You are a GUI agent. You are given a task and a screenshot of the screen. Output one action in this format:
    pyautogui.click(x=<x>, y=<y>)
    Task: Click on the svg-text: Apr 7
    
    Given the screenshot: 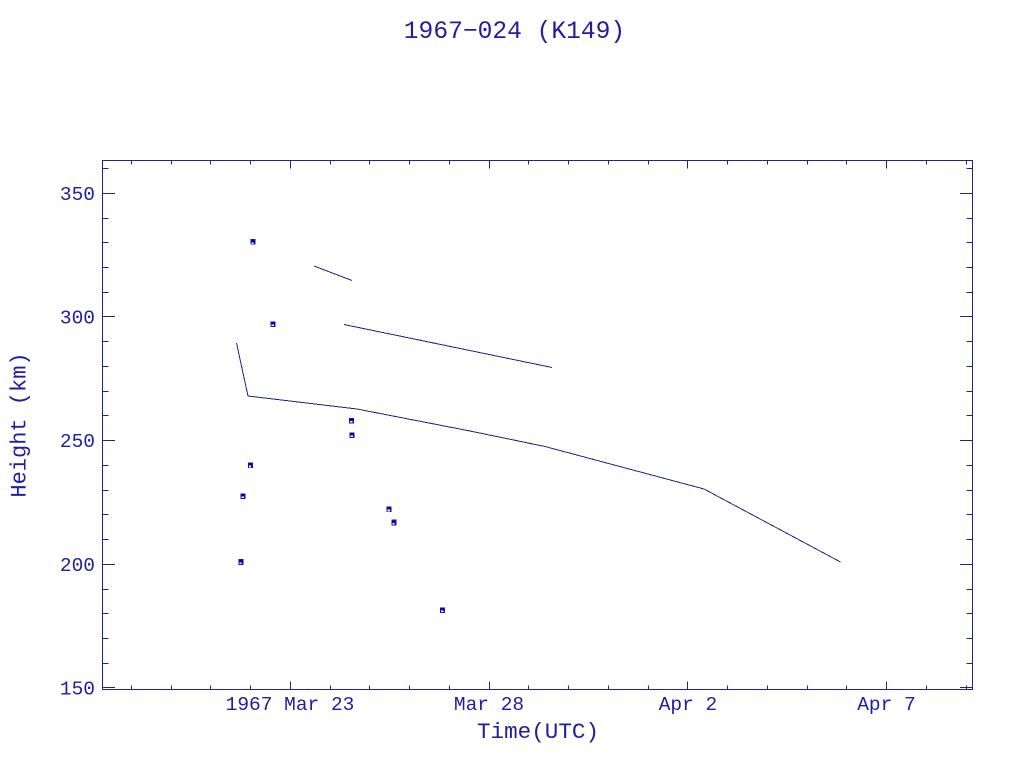 What is the action you would take?
    pyautogui.click(x=886, y=705)
    